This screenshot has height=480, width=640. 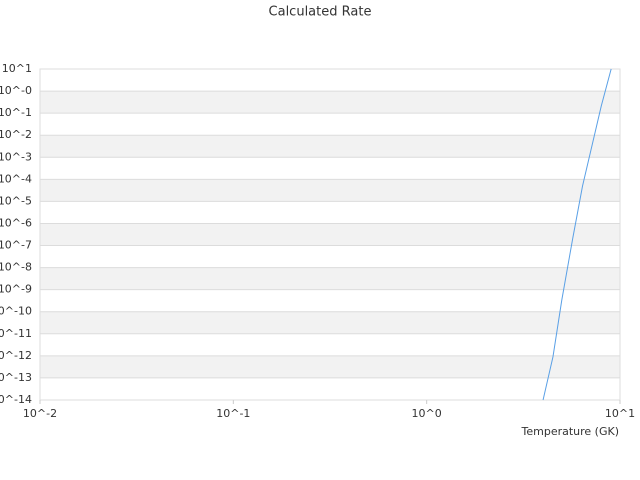 I want to click on x-axis-label: Temperature (GK), so click(x=570, y=431).